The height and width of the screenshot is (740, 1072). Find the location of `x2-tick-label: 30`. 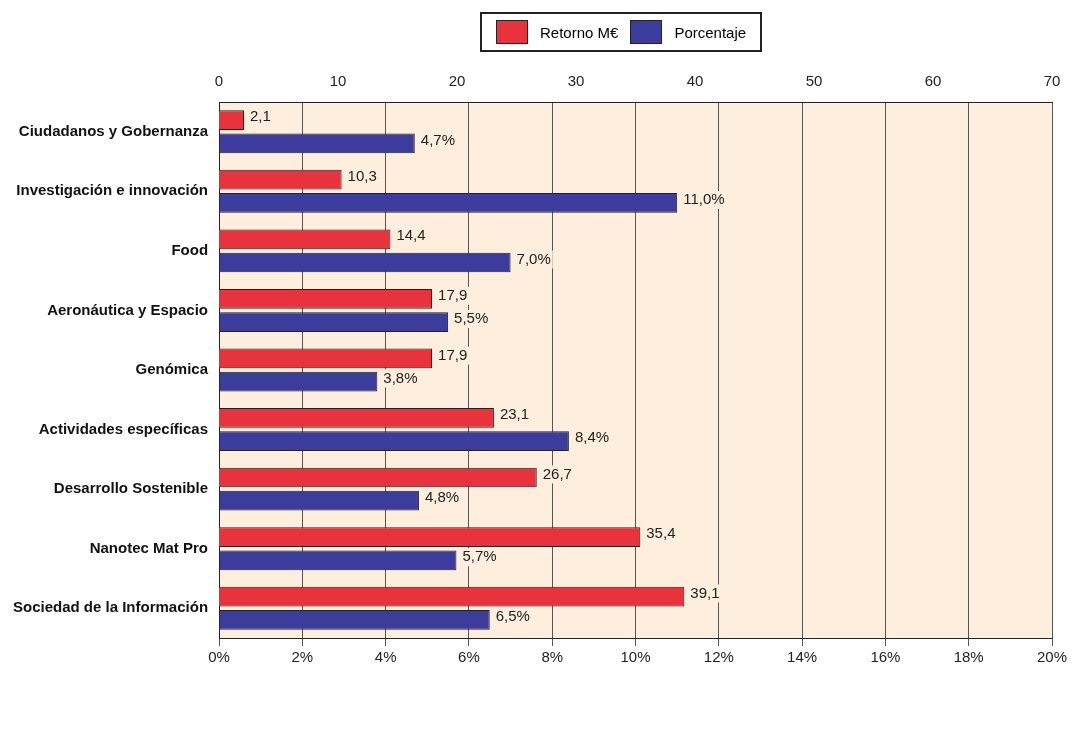

x2-tick-label: 30 is located at coordinates (576, 81).